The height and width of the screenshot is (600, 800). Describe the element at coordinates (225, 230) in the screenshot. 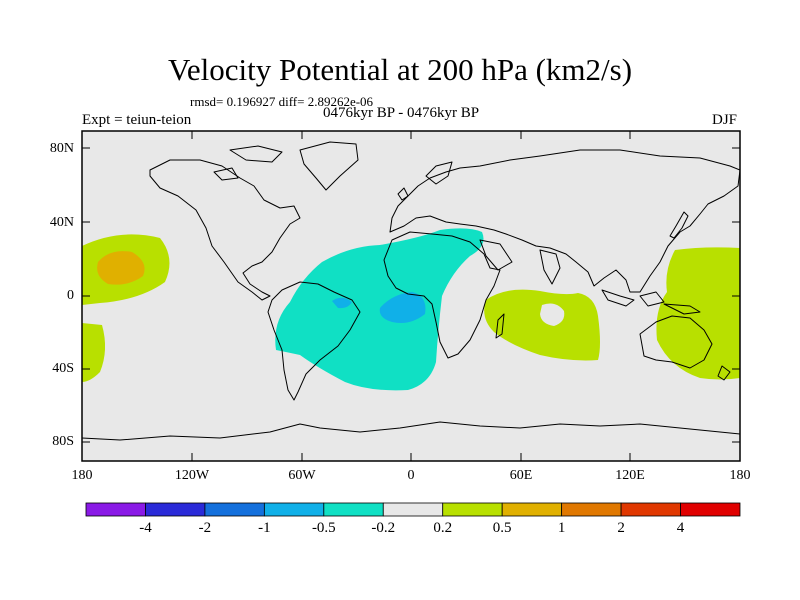

I see `coast-north-america` at that location.